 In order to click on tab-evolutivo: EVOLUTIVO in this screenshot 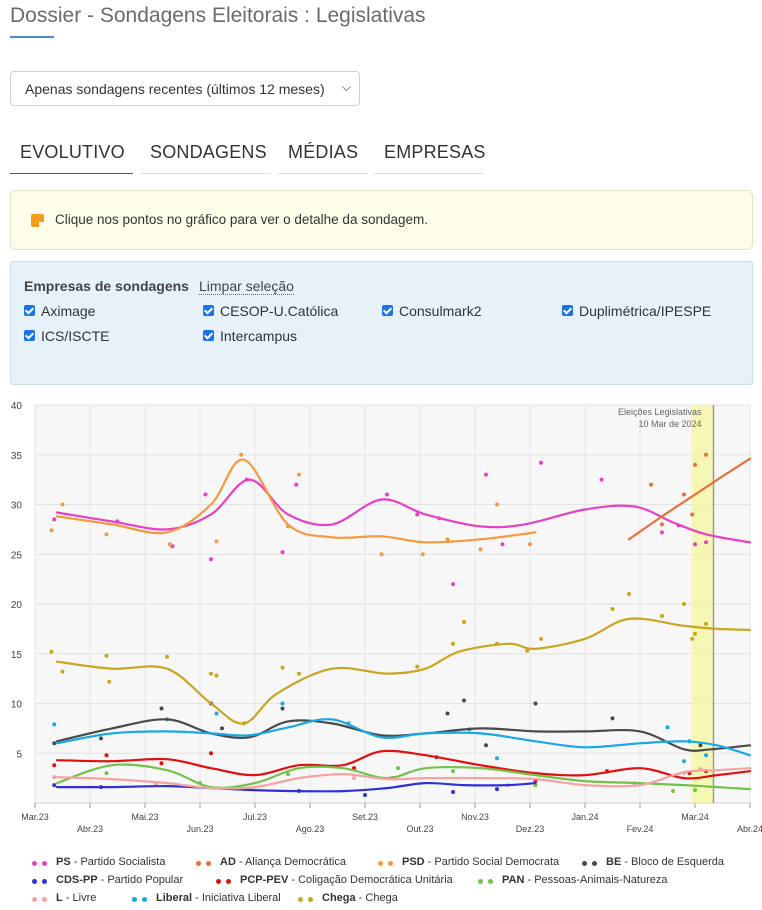, I will do `click(73, 157)`.